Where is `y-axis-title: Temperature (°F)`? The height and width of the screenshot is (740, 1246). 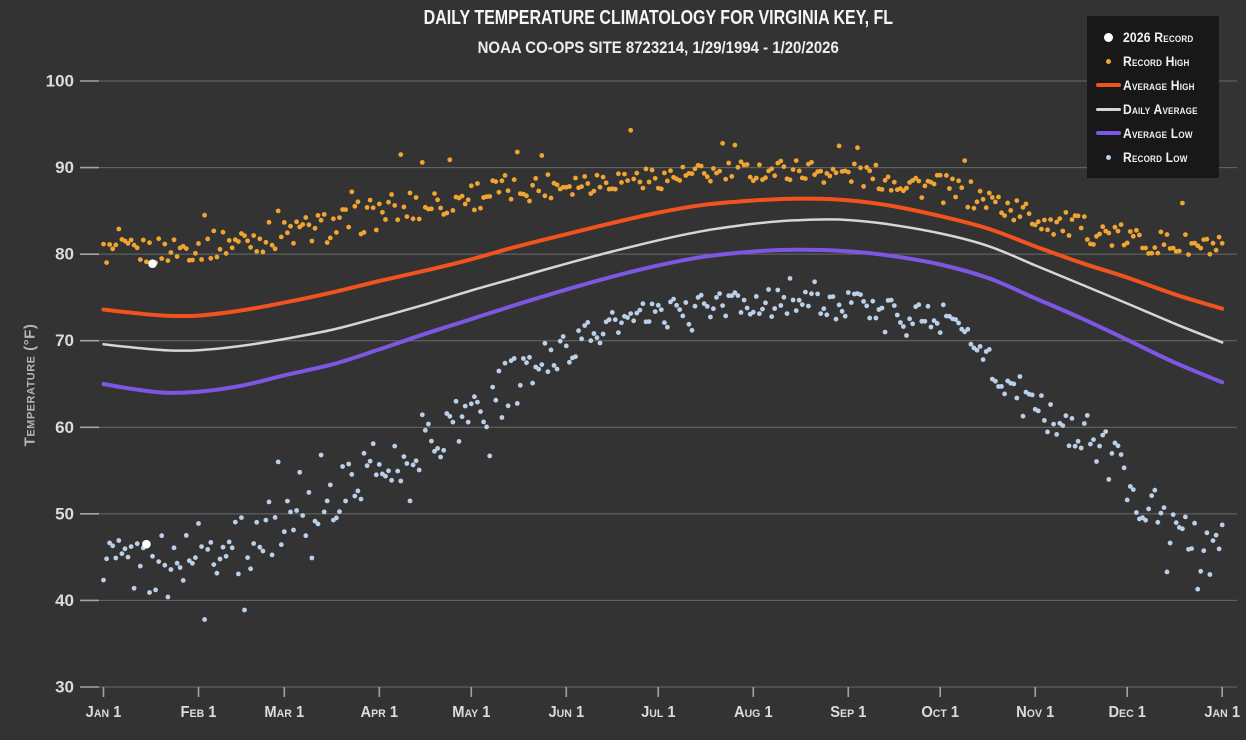
y-axis-title: Temperature (°F) is located at coordinates (30, 385).